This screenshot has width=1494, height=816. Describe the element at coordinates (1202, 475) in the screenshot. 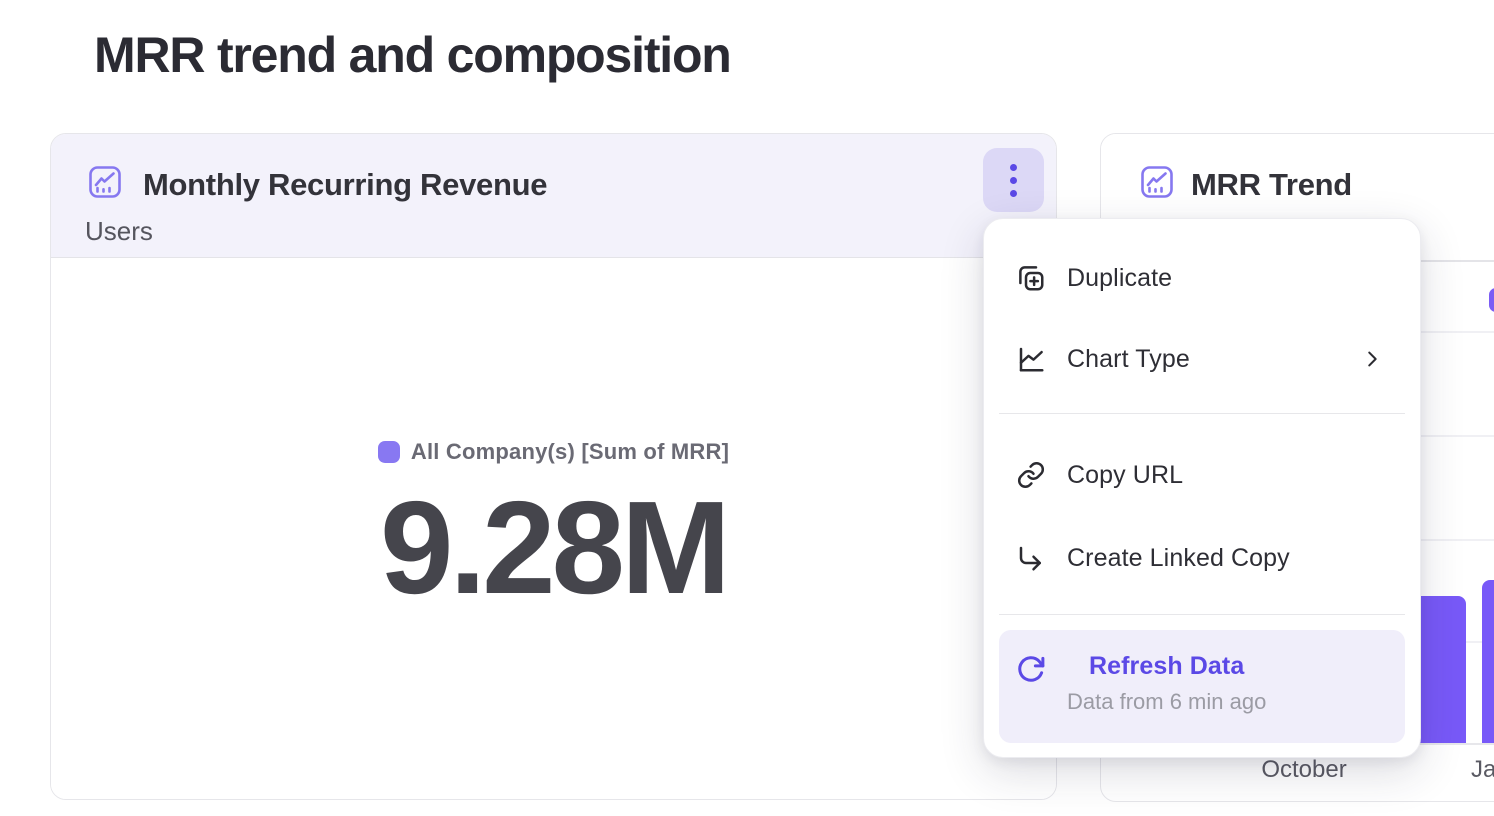

I see `menu-item-copy-url: Copy URL` at that location.